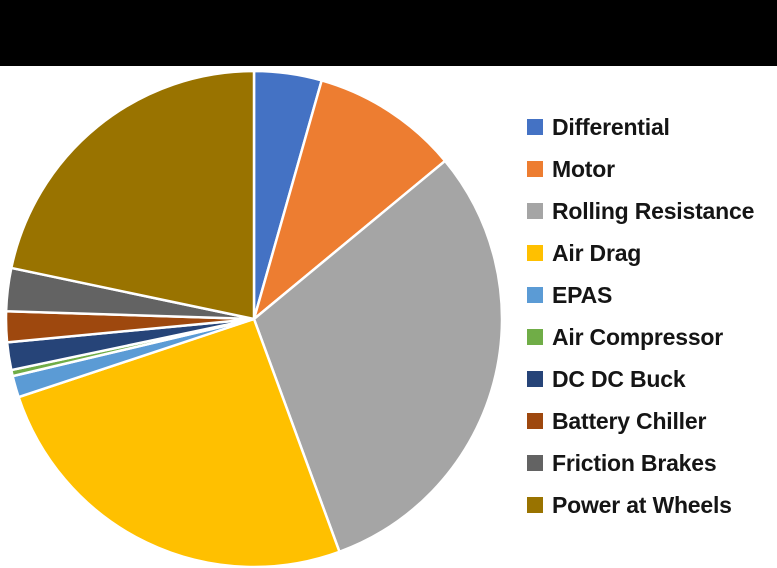 Image resolution: width=777 pixels, height=568 pixels. What do you see at coordinates (642, 504) in the screenshot?
I see `legend-label-power-at-wheels: Power at Wheels` at bounding box center [642, 504].